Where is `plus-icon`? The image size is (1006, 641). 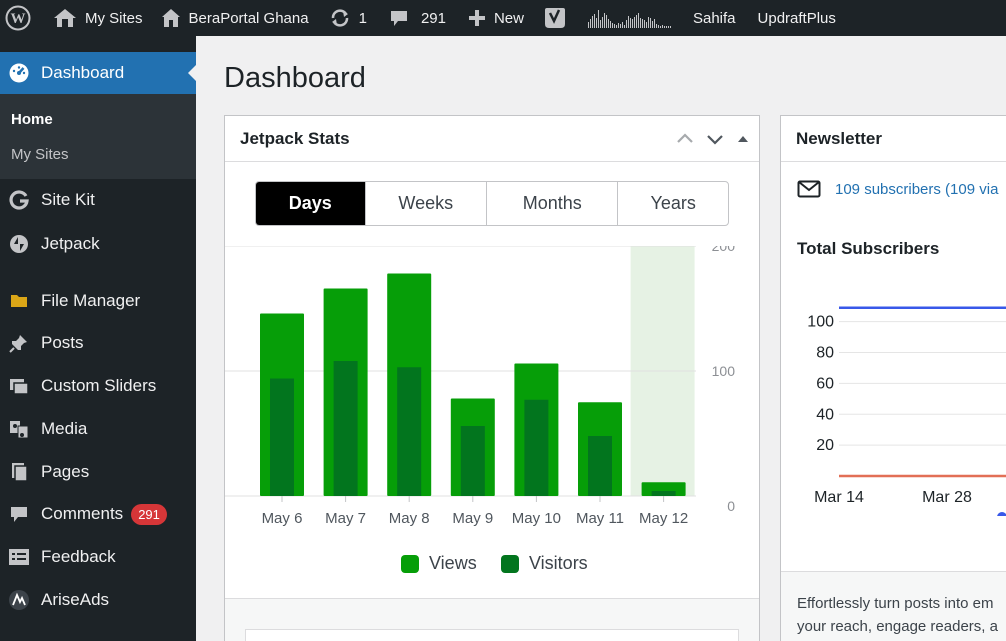 plus-icon is located at coordinates (476, 18).